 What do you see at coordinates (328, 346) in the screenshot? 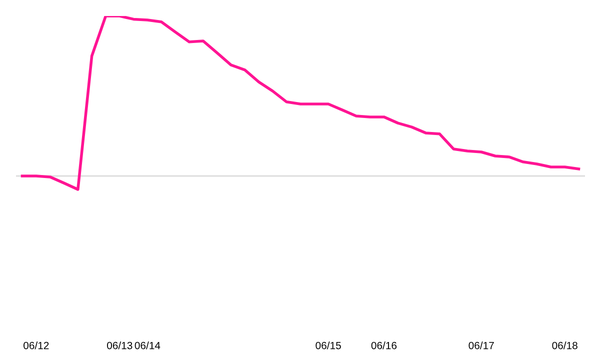
I see `x-tick-label: 06/15` at bounding box center [328, 346].